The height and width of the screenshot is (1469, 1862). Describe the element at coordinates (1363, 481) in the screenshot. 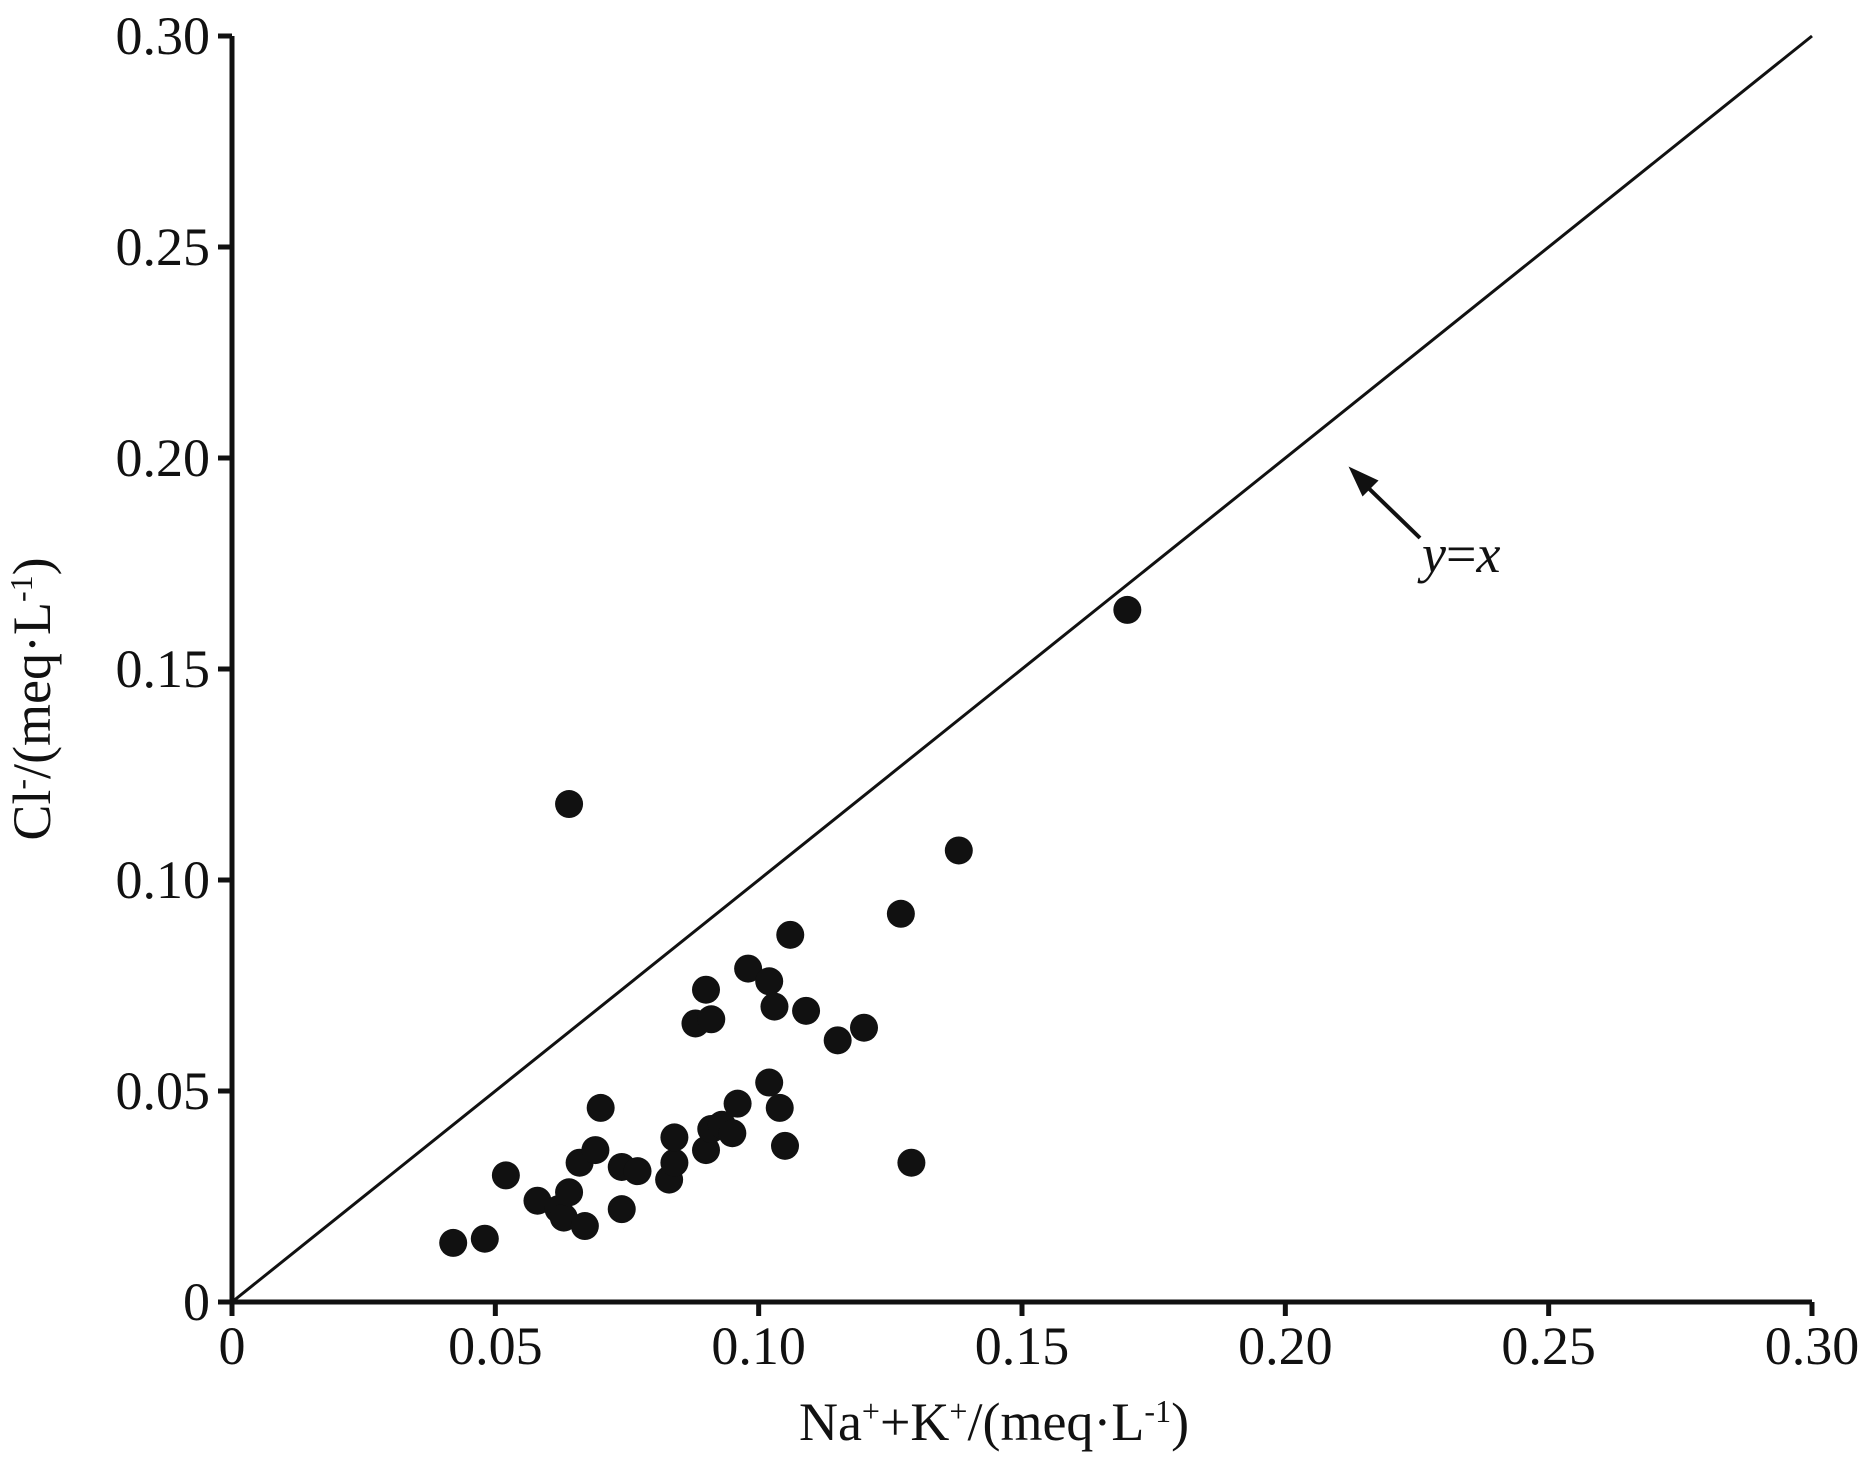

I see `annotation-arrowhead` at that location.